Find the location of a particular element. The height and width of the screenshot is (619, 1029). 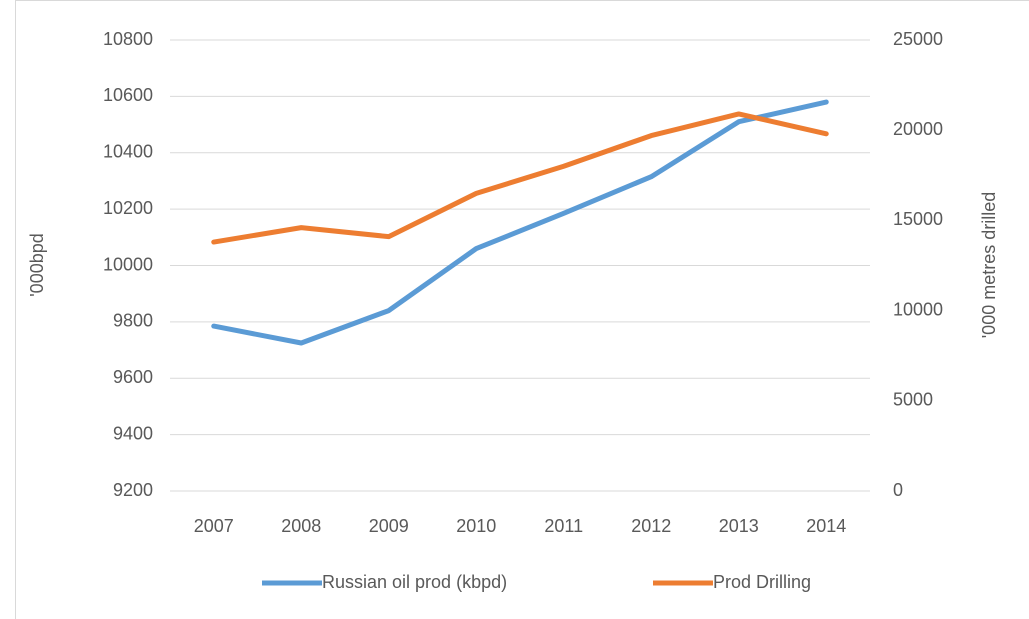

y2-tick-label: 15000 is located at coordinates (918, 219).